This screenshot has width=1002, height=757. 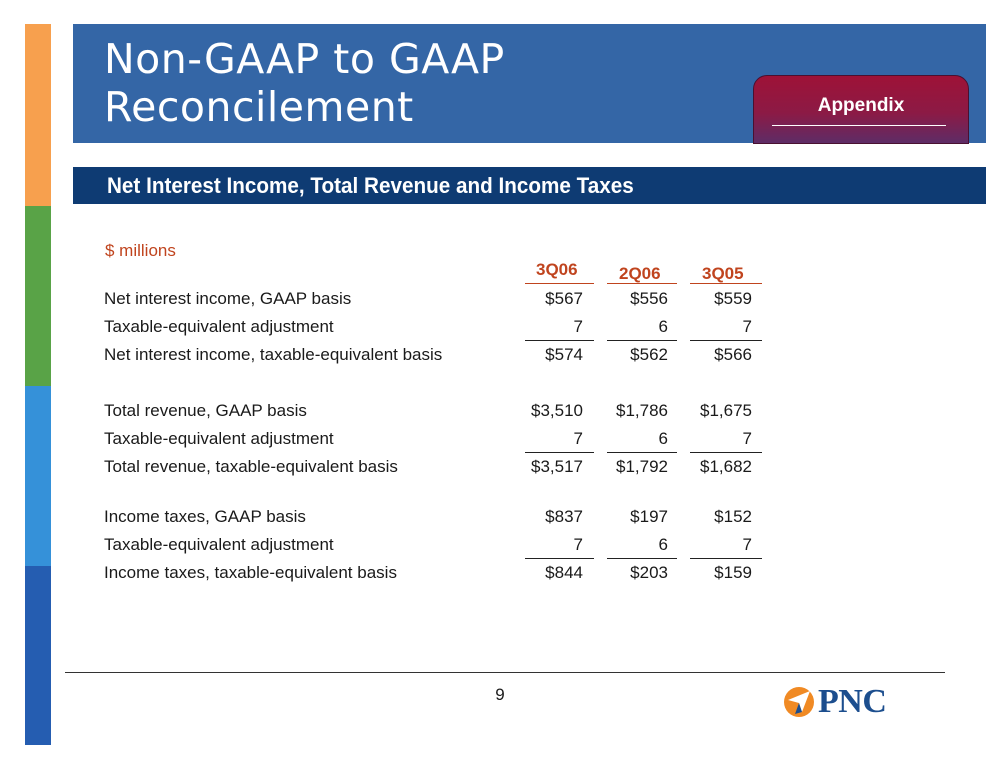 What do you see at coordinates (640, 273) in the screenshot?
I see `column-header-2q06: 2Q06` at bounding box center [640, 273].